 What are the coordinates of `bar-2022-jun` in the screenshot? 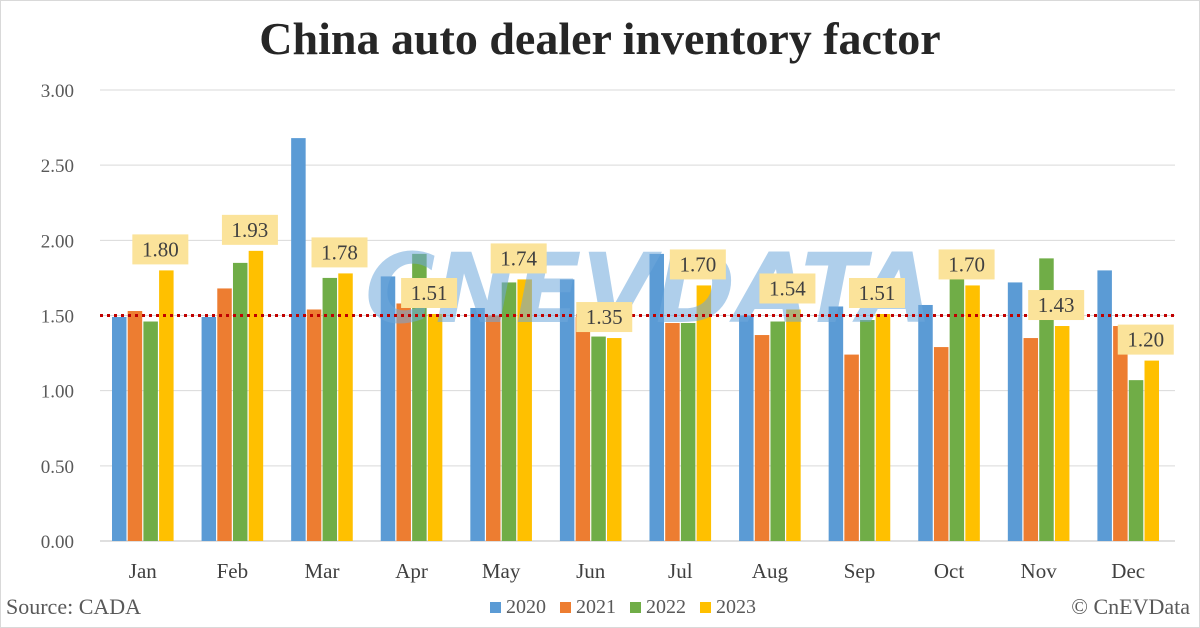 It's located at (598, 438).